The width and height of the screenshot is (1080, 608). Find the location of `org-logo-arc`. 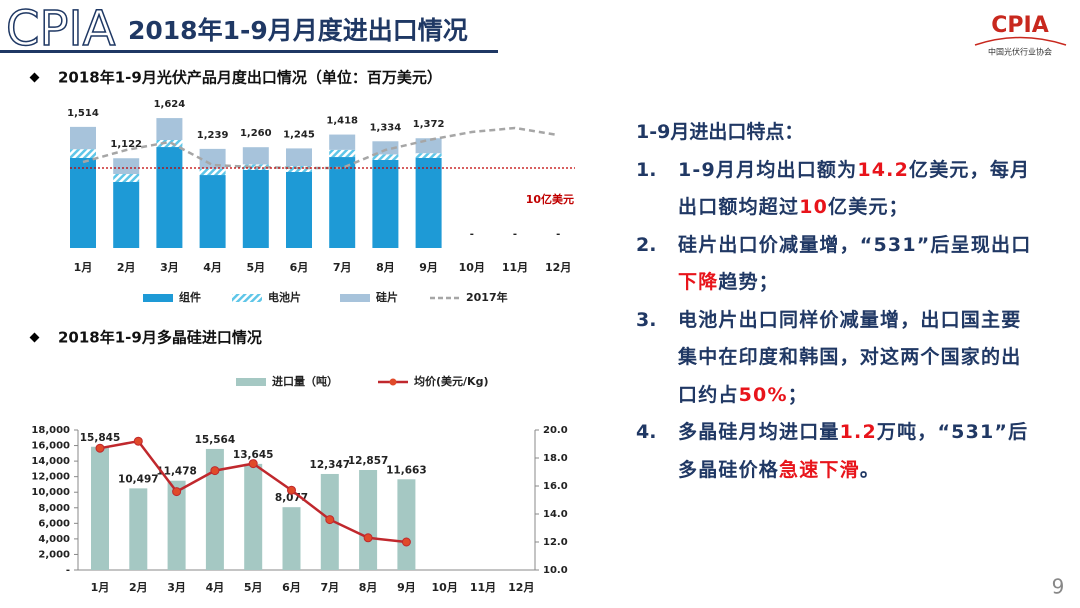

org-logo-arc is located at coordinates (1020, 41).